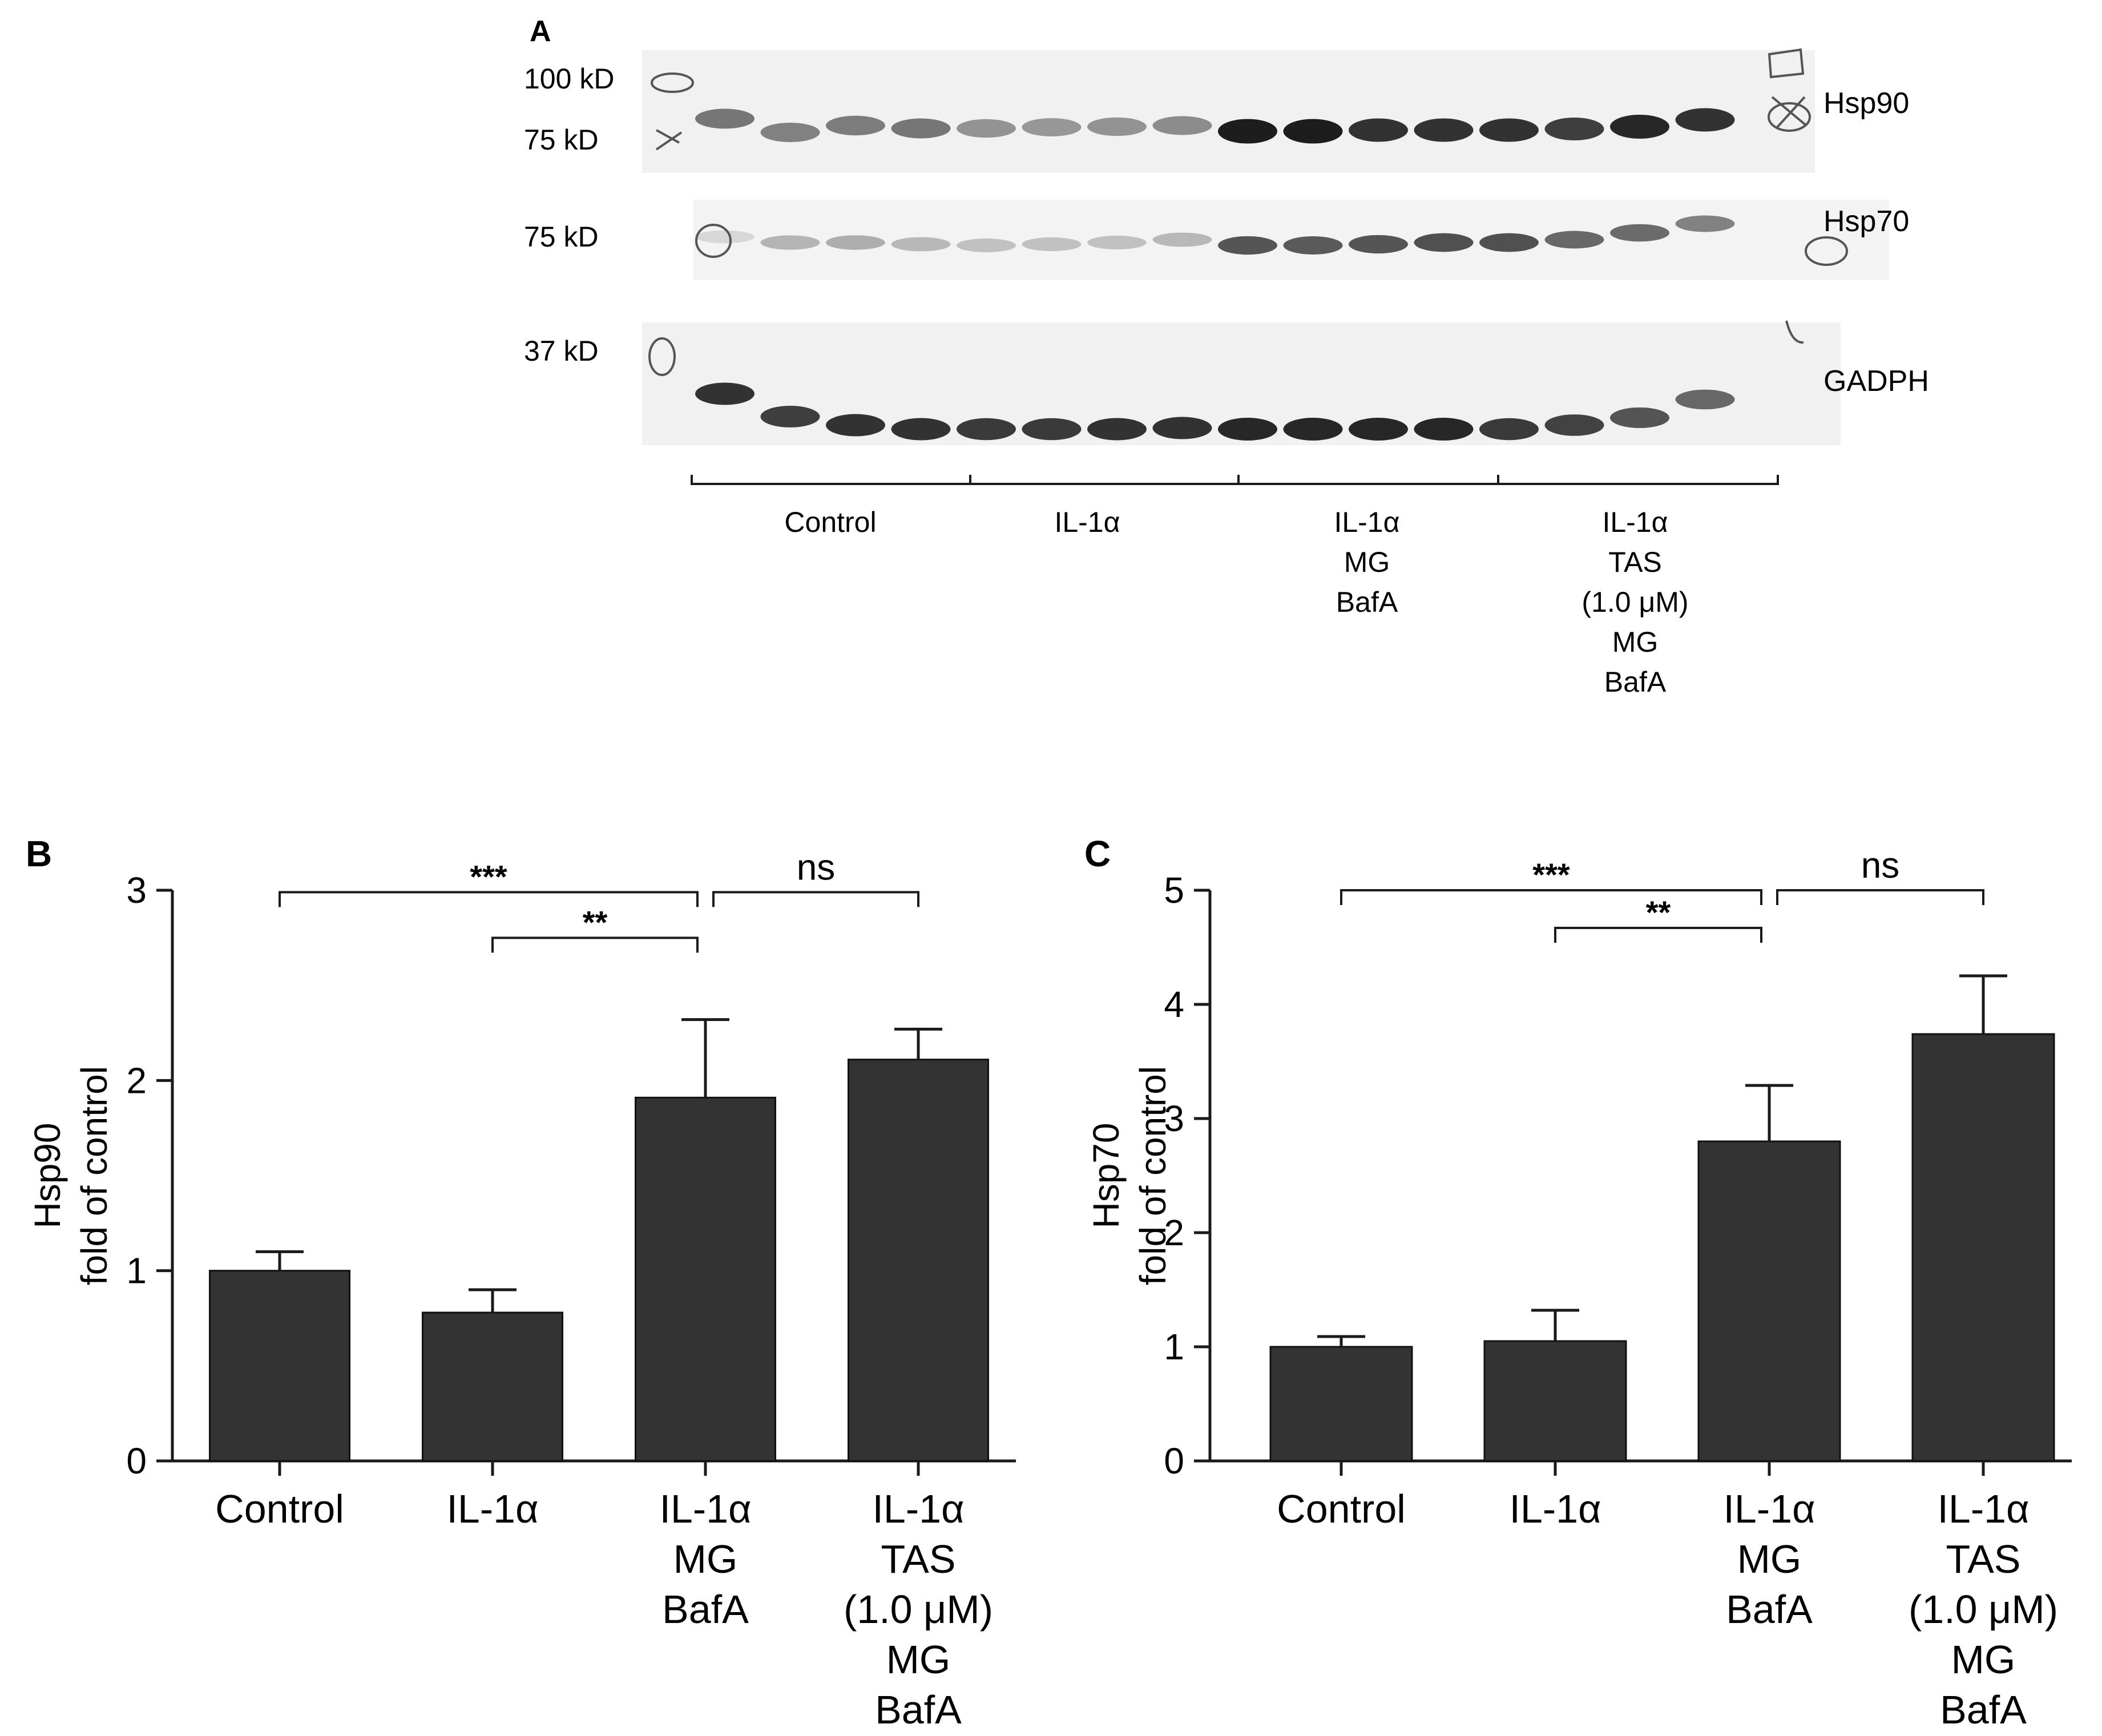  I want to click on bands-hsp90, so click(1215, 126).